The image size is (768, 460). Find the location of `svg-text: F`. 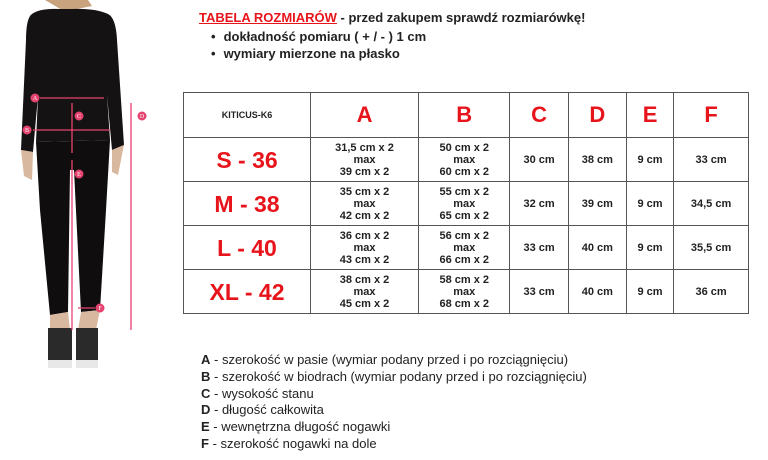

svg-text: F is located at coordinates (100, 309).